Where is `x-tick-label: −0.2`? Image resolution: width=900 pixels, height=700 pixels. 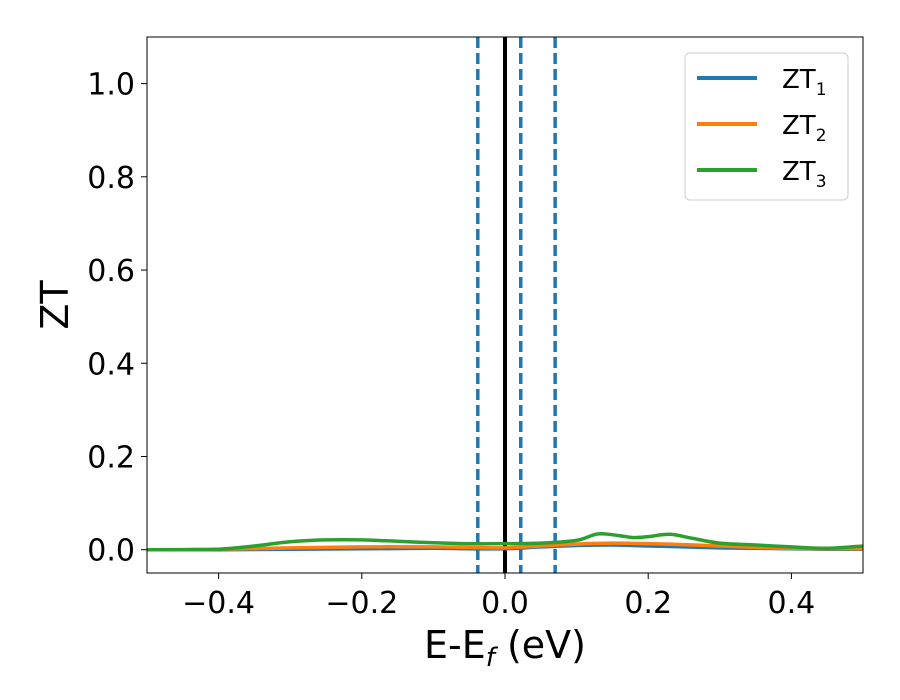
x-tick-label: −0.2 is located at coordinates (361, 603).